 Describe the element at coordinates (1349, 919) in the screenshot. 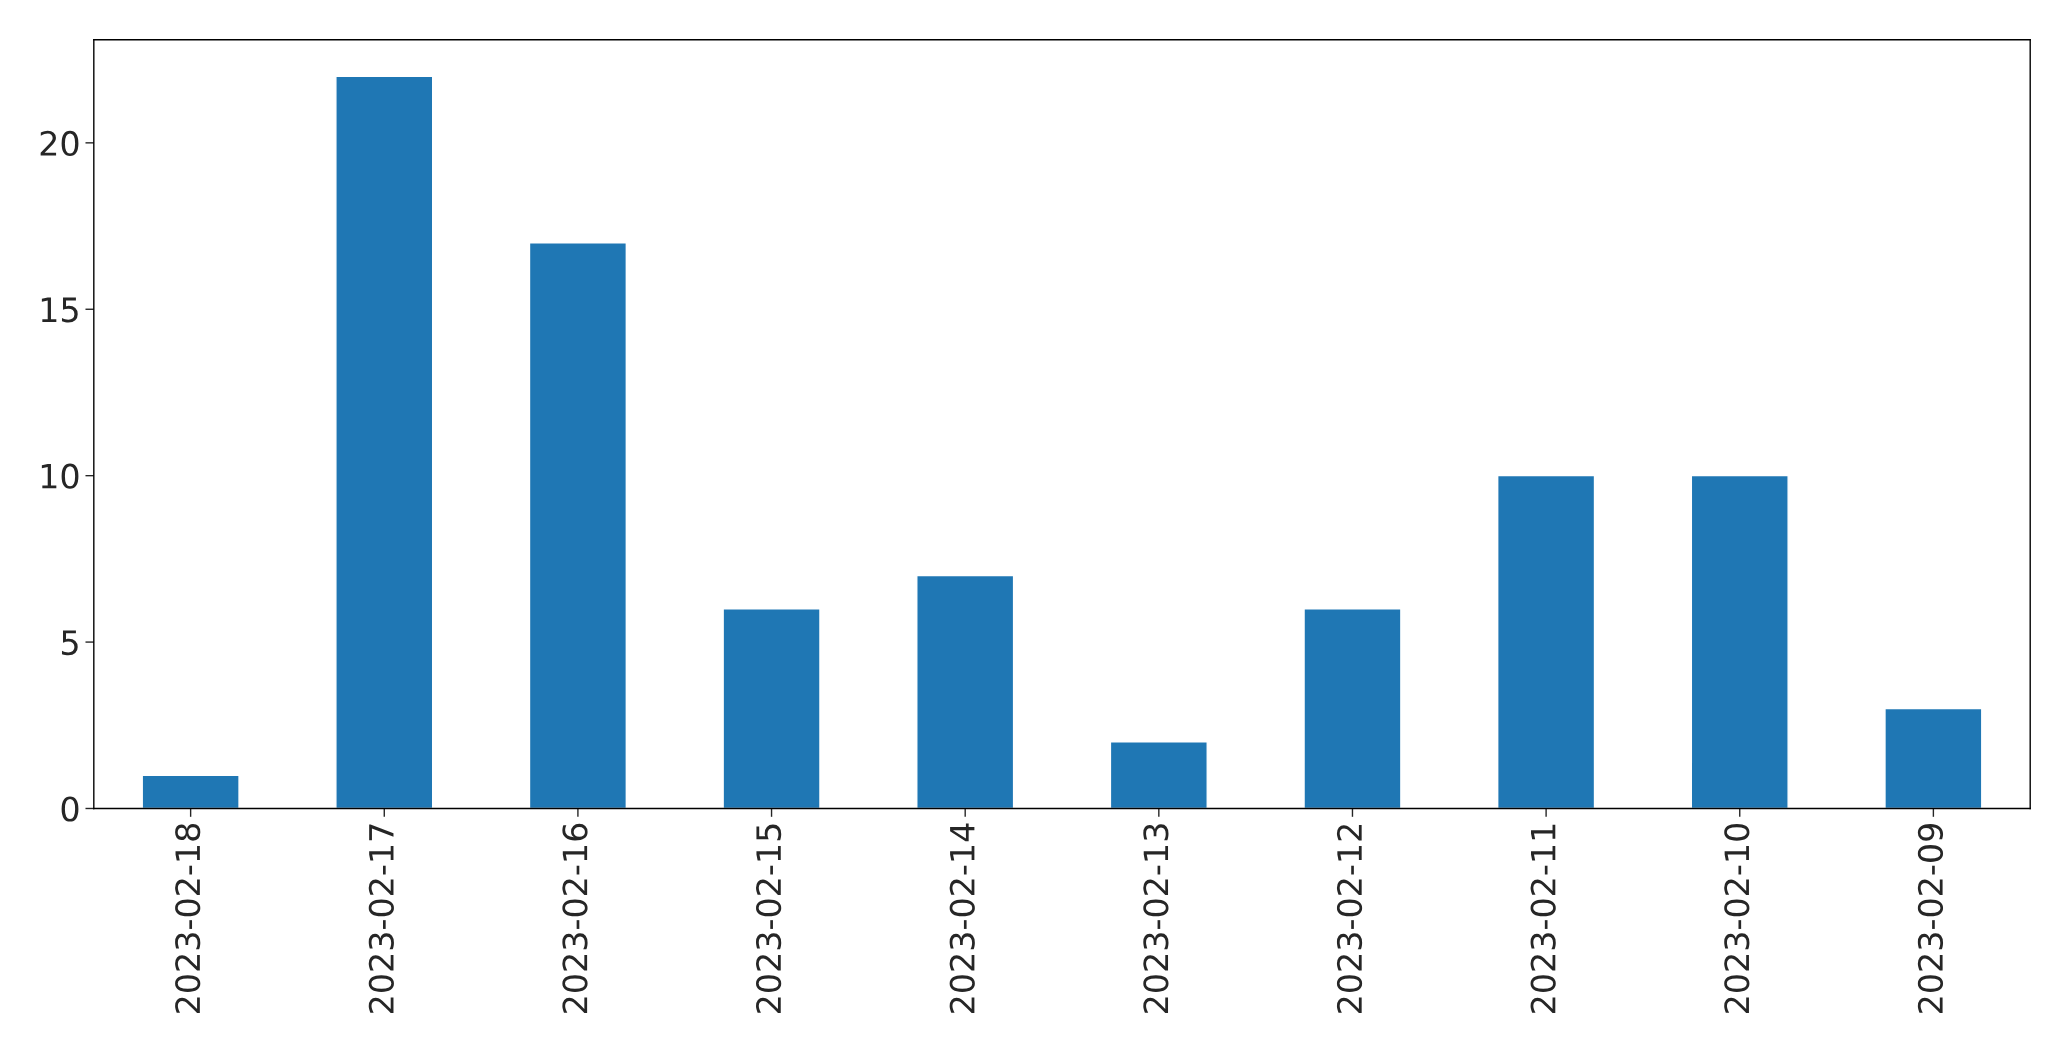

I see `x-tick-label: 2023-02-12` at that location.